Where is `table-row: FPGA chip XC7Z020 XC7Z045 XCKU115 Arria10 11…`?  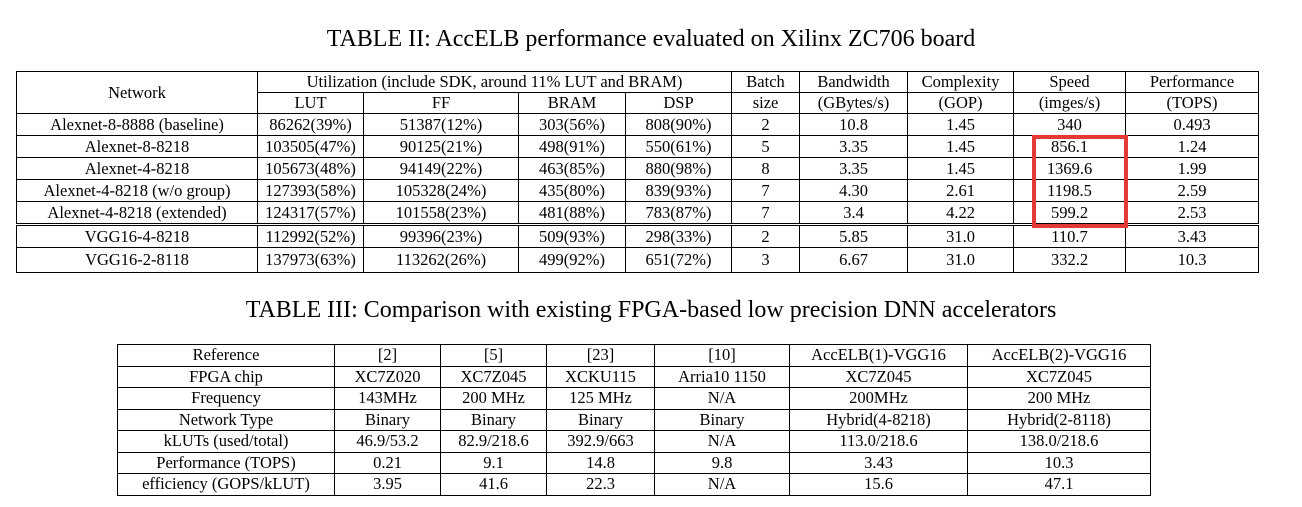
table-row: FPGA chip XC7Z020 XC7Z045 XCKU115 Arria10 11… is located at coordinates (634, 376).